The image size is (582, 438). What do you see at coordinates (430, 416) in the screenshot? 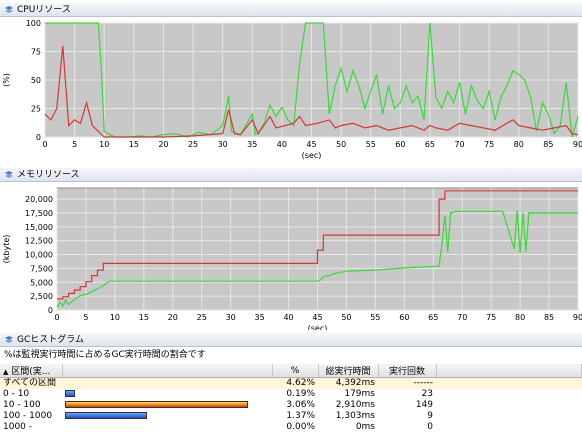
I see `count-cell: 9` at bounding box center [430, 416].